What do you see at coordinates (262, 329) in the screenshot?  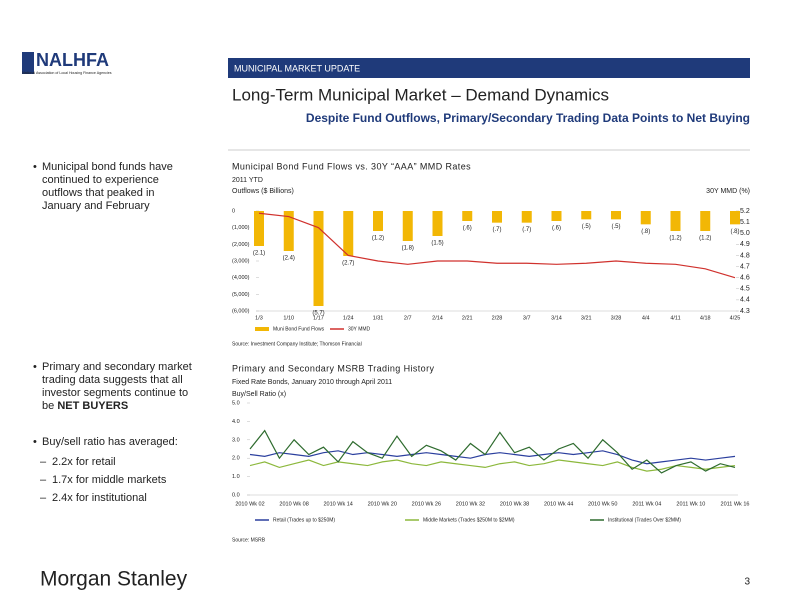 I see `legend-swatch` at bounding box center [262, 329].